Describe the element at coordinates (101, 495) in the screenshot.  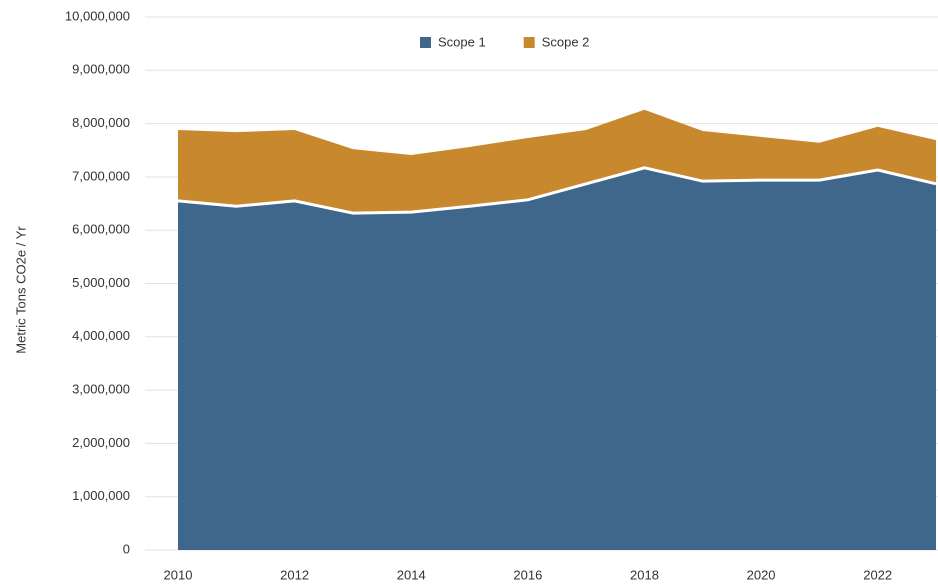
I see `y-tick-label: 1,000,000` at that location.